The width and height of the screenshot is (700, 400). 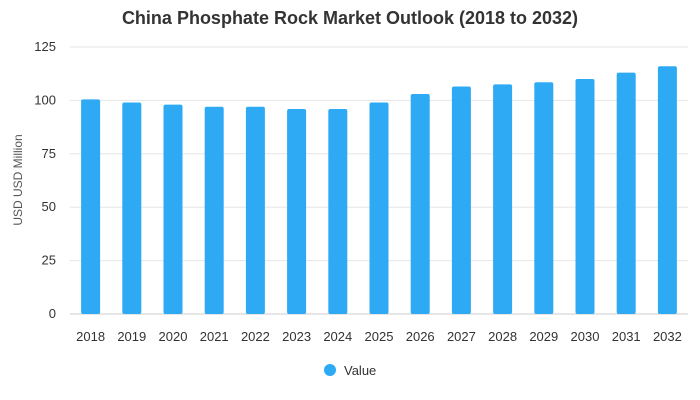 What do you see at coordinates (49, 206) in the screenshot?
I see `y-tick-label: 50` at bounding box center [49, 206].